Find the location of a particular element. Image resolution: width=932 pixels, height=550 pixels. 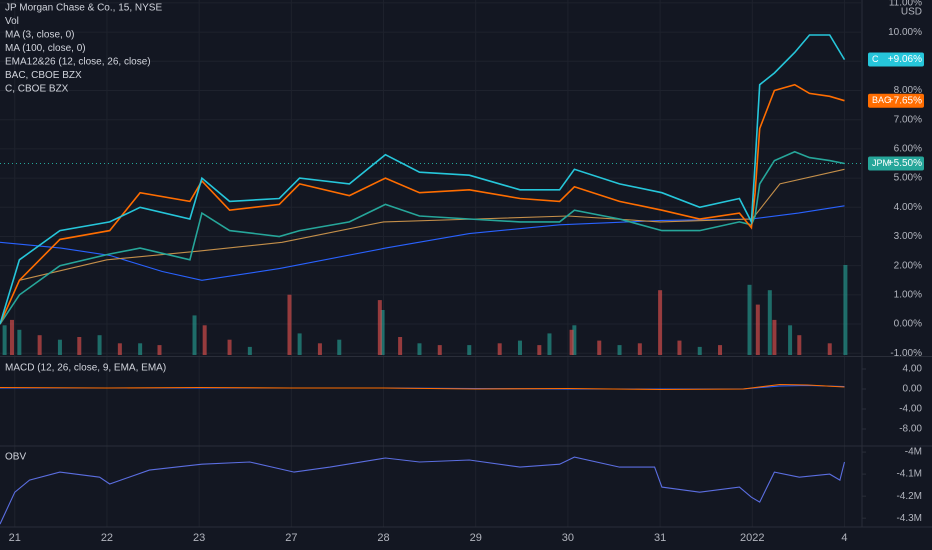

price-label-value: +5.50% is located at coordinates (905, 163).